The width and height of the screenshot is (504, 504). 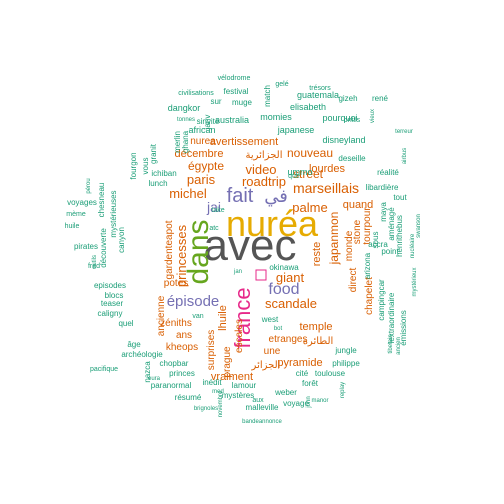 I want to click on glyph-box-mark, so click(x=261, y=275).